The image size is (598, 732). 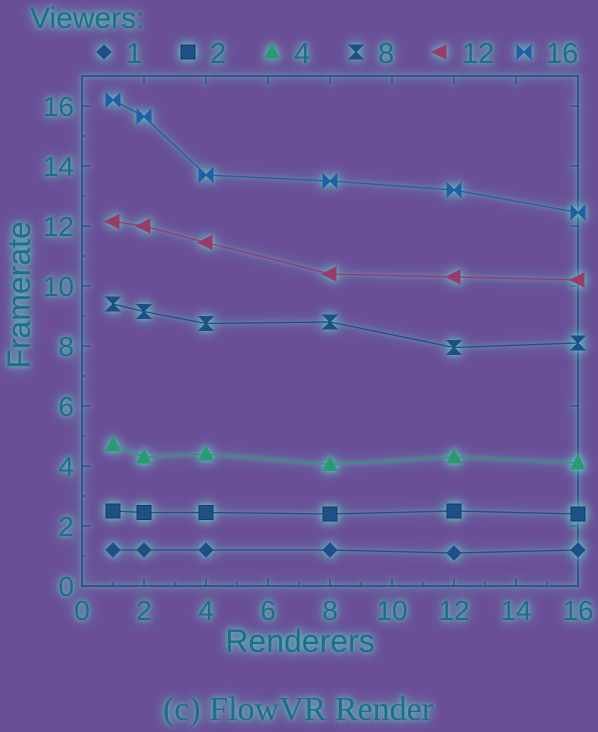 What do you see at coordinates (58, 226) in the screenshot?
I see `y-tick-label: 12` at bounding box center [58, 226].